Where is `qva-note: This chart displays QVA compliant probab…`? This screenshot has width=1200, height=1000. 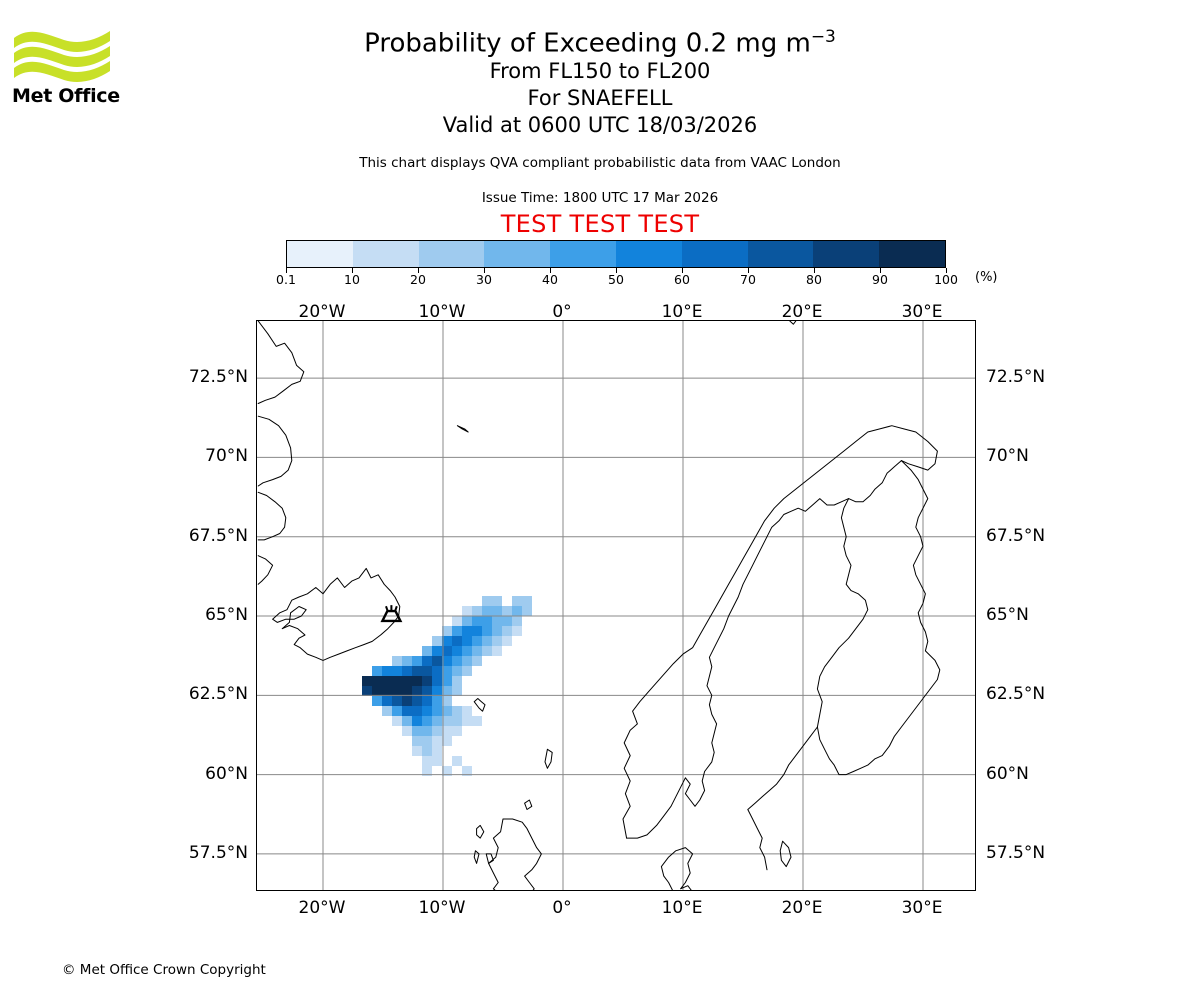 qva-note: This chart displays QVA compliant probab… is located at coordinates (600, 162).